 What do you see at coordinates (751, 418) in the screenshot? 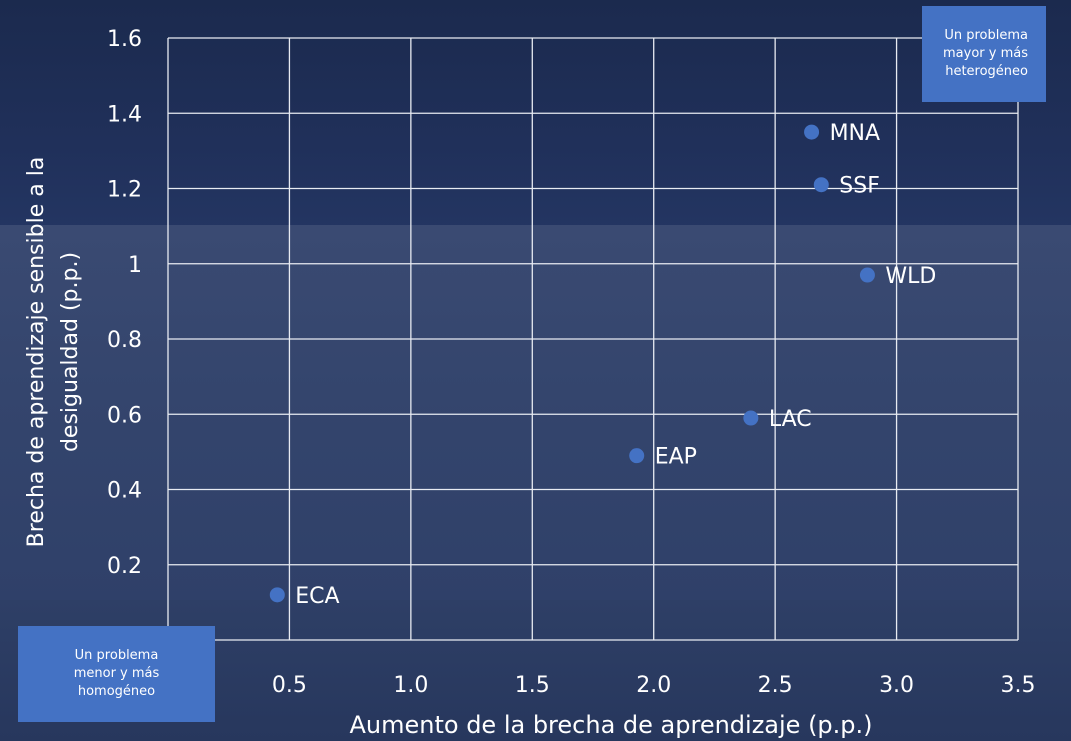
I see `data-point-lac` at bounding box center [751, 418].